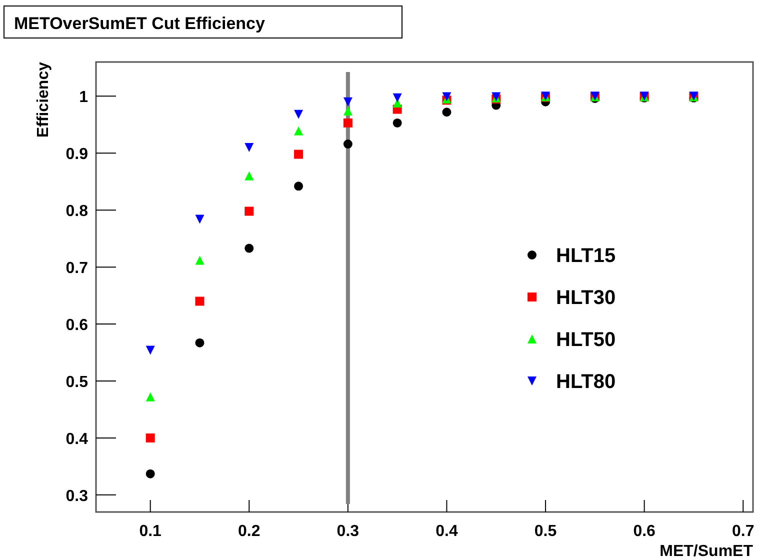  What do you see at coordinates (77, 211) in the screenshot?
I see `y-tick-label: 0.8` at bounding box center [77, 211].